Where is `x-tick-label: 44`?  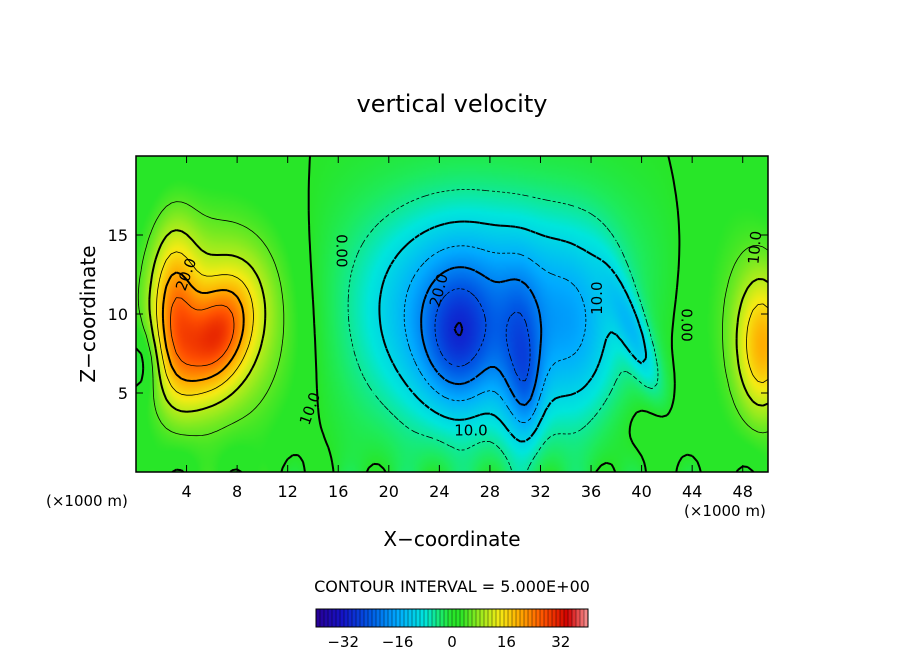
x-tick-label: 44 is located at coordinates (692, 491).